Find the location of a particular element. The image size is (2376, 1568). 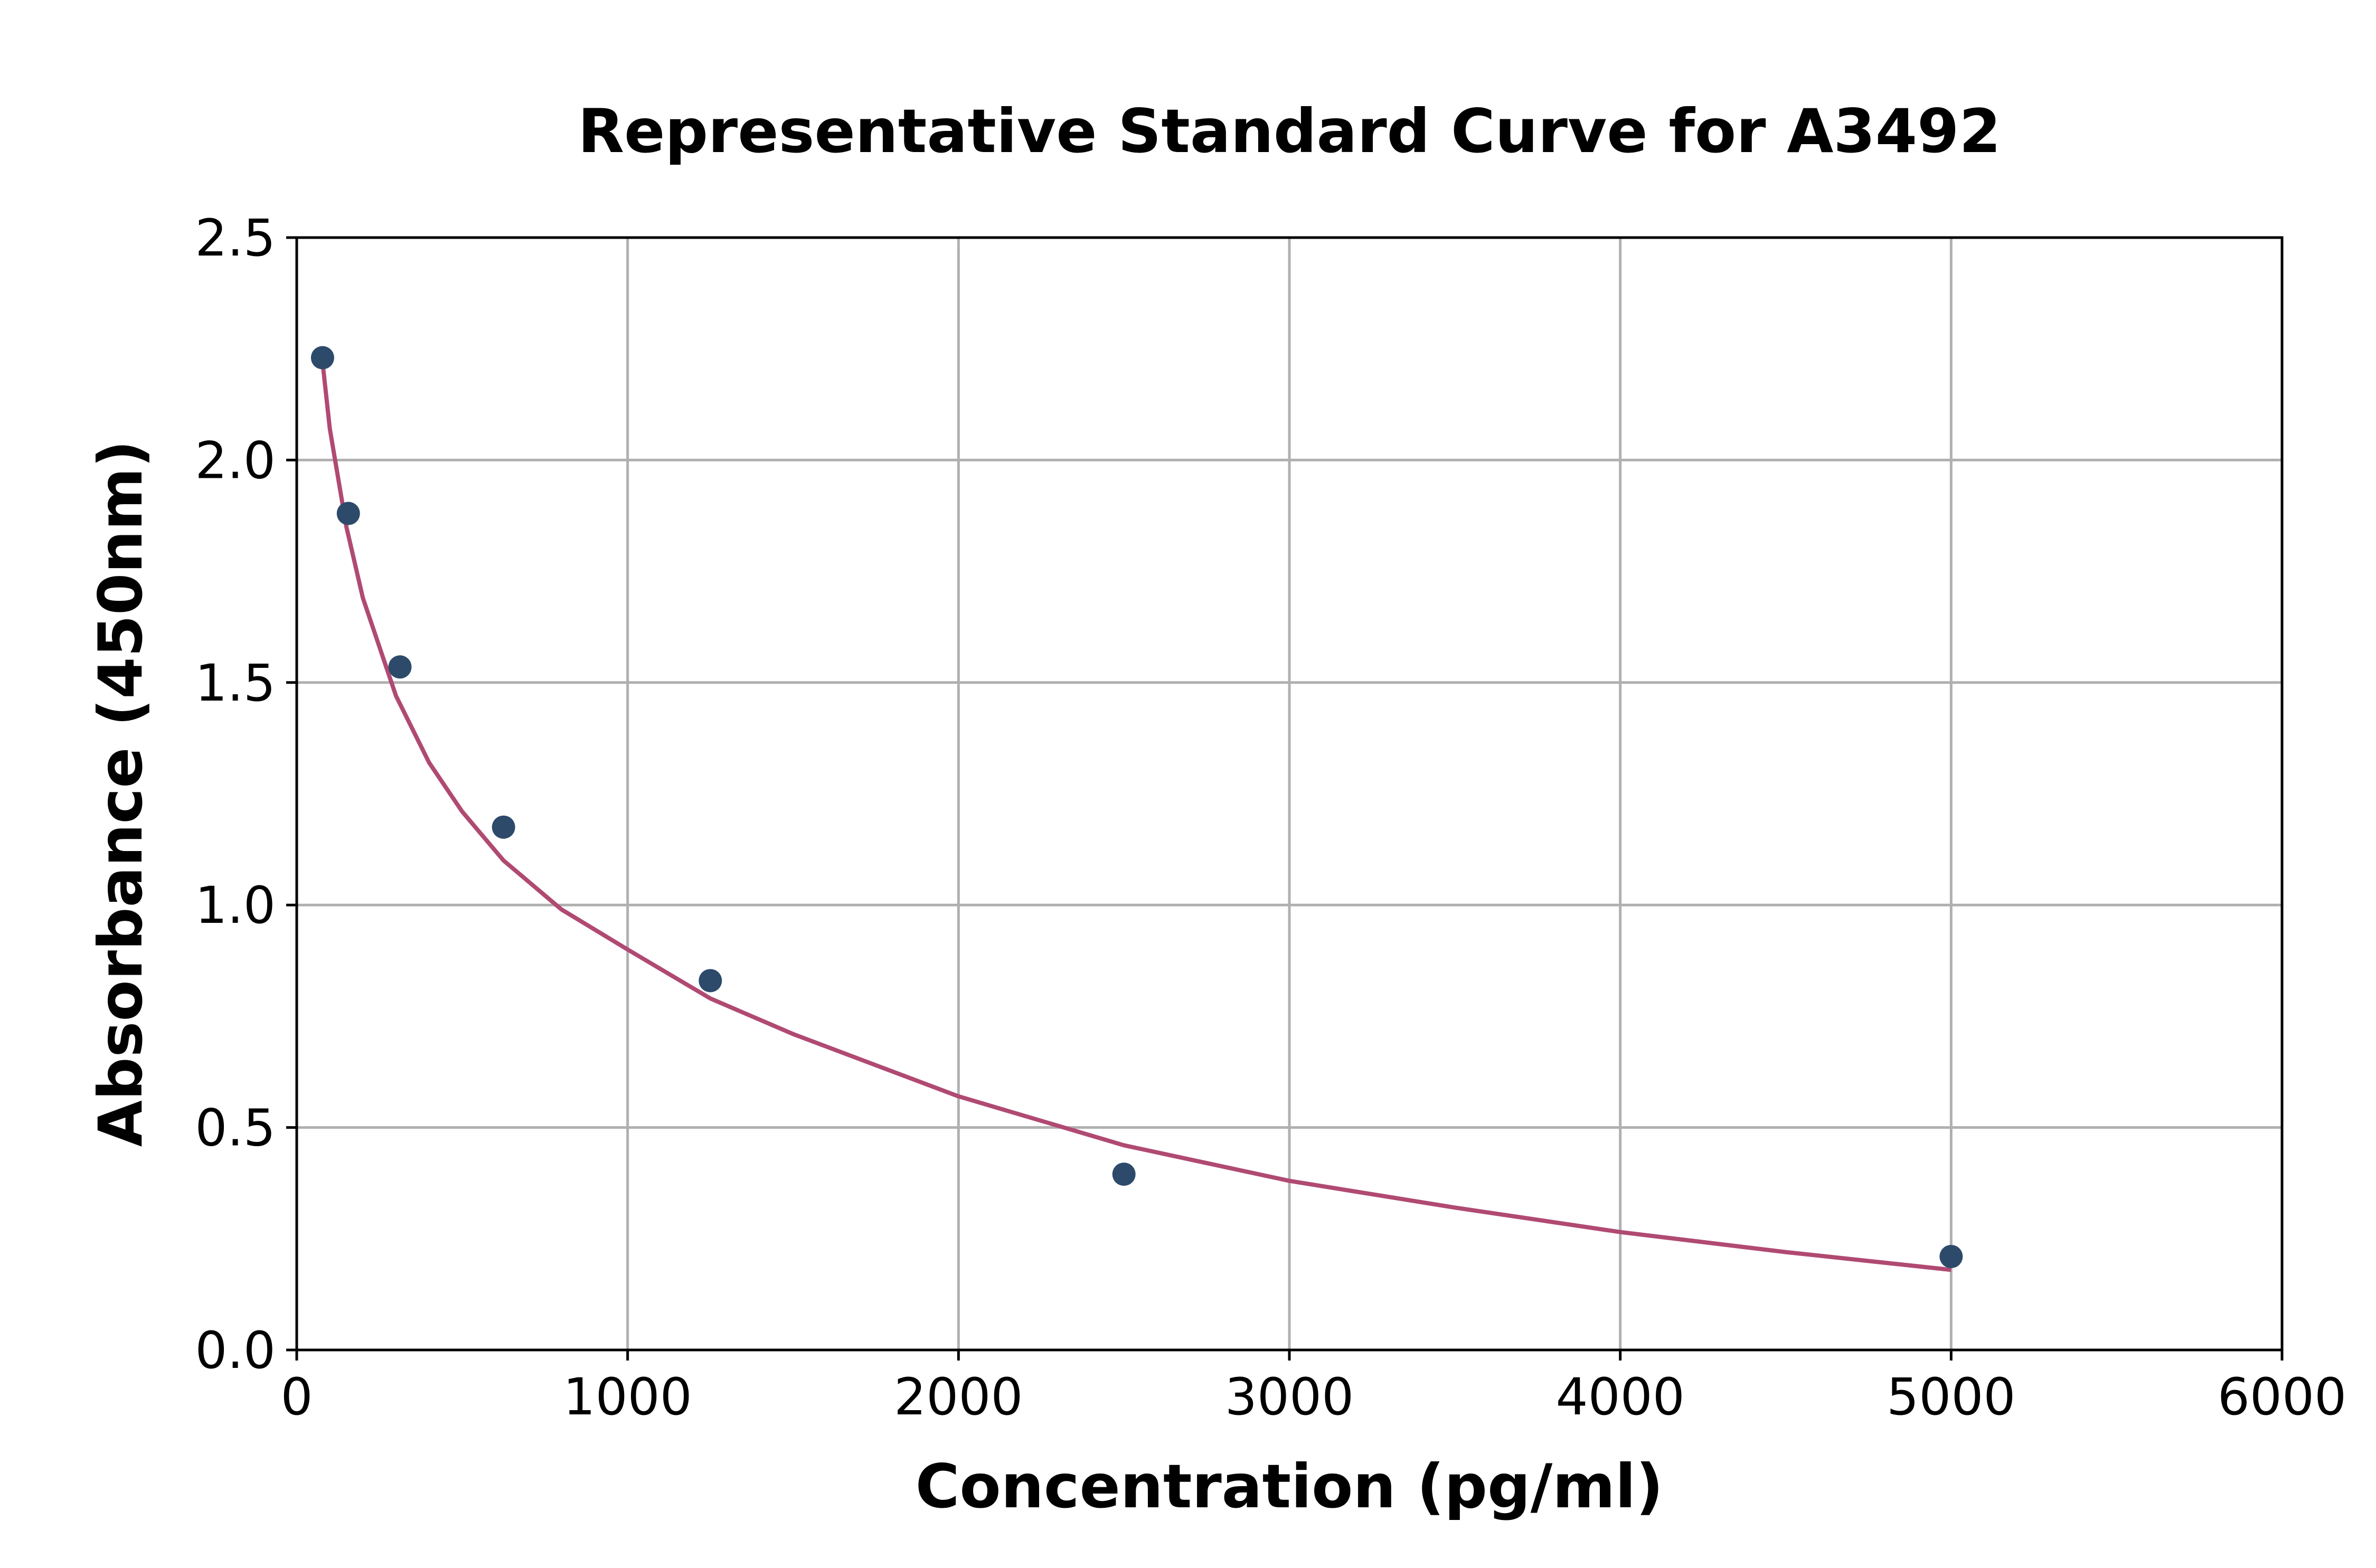

y-tick-label: 0.0 is located at coordinates (236, 1350).